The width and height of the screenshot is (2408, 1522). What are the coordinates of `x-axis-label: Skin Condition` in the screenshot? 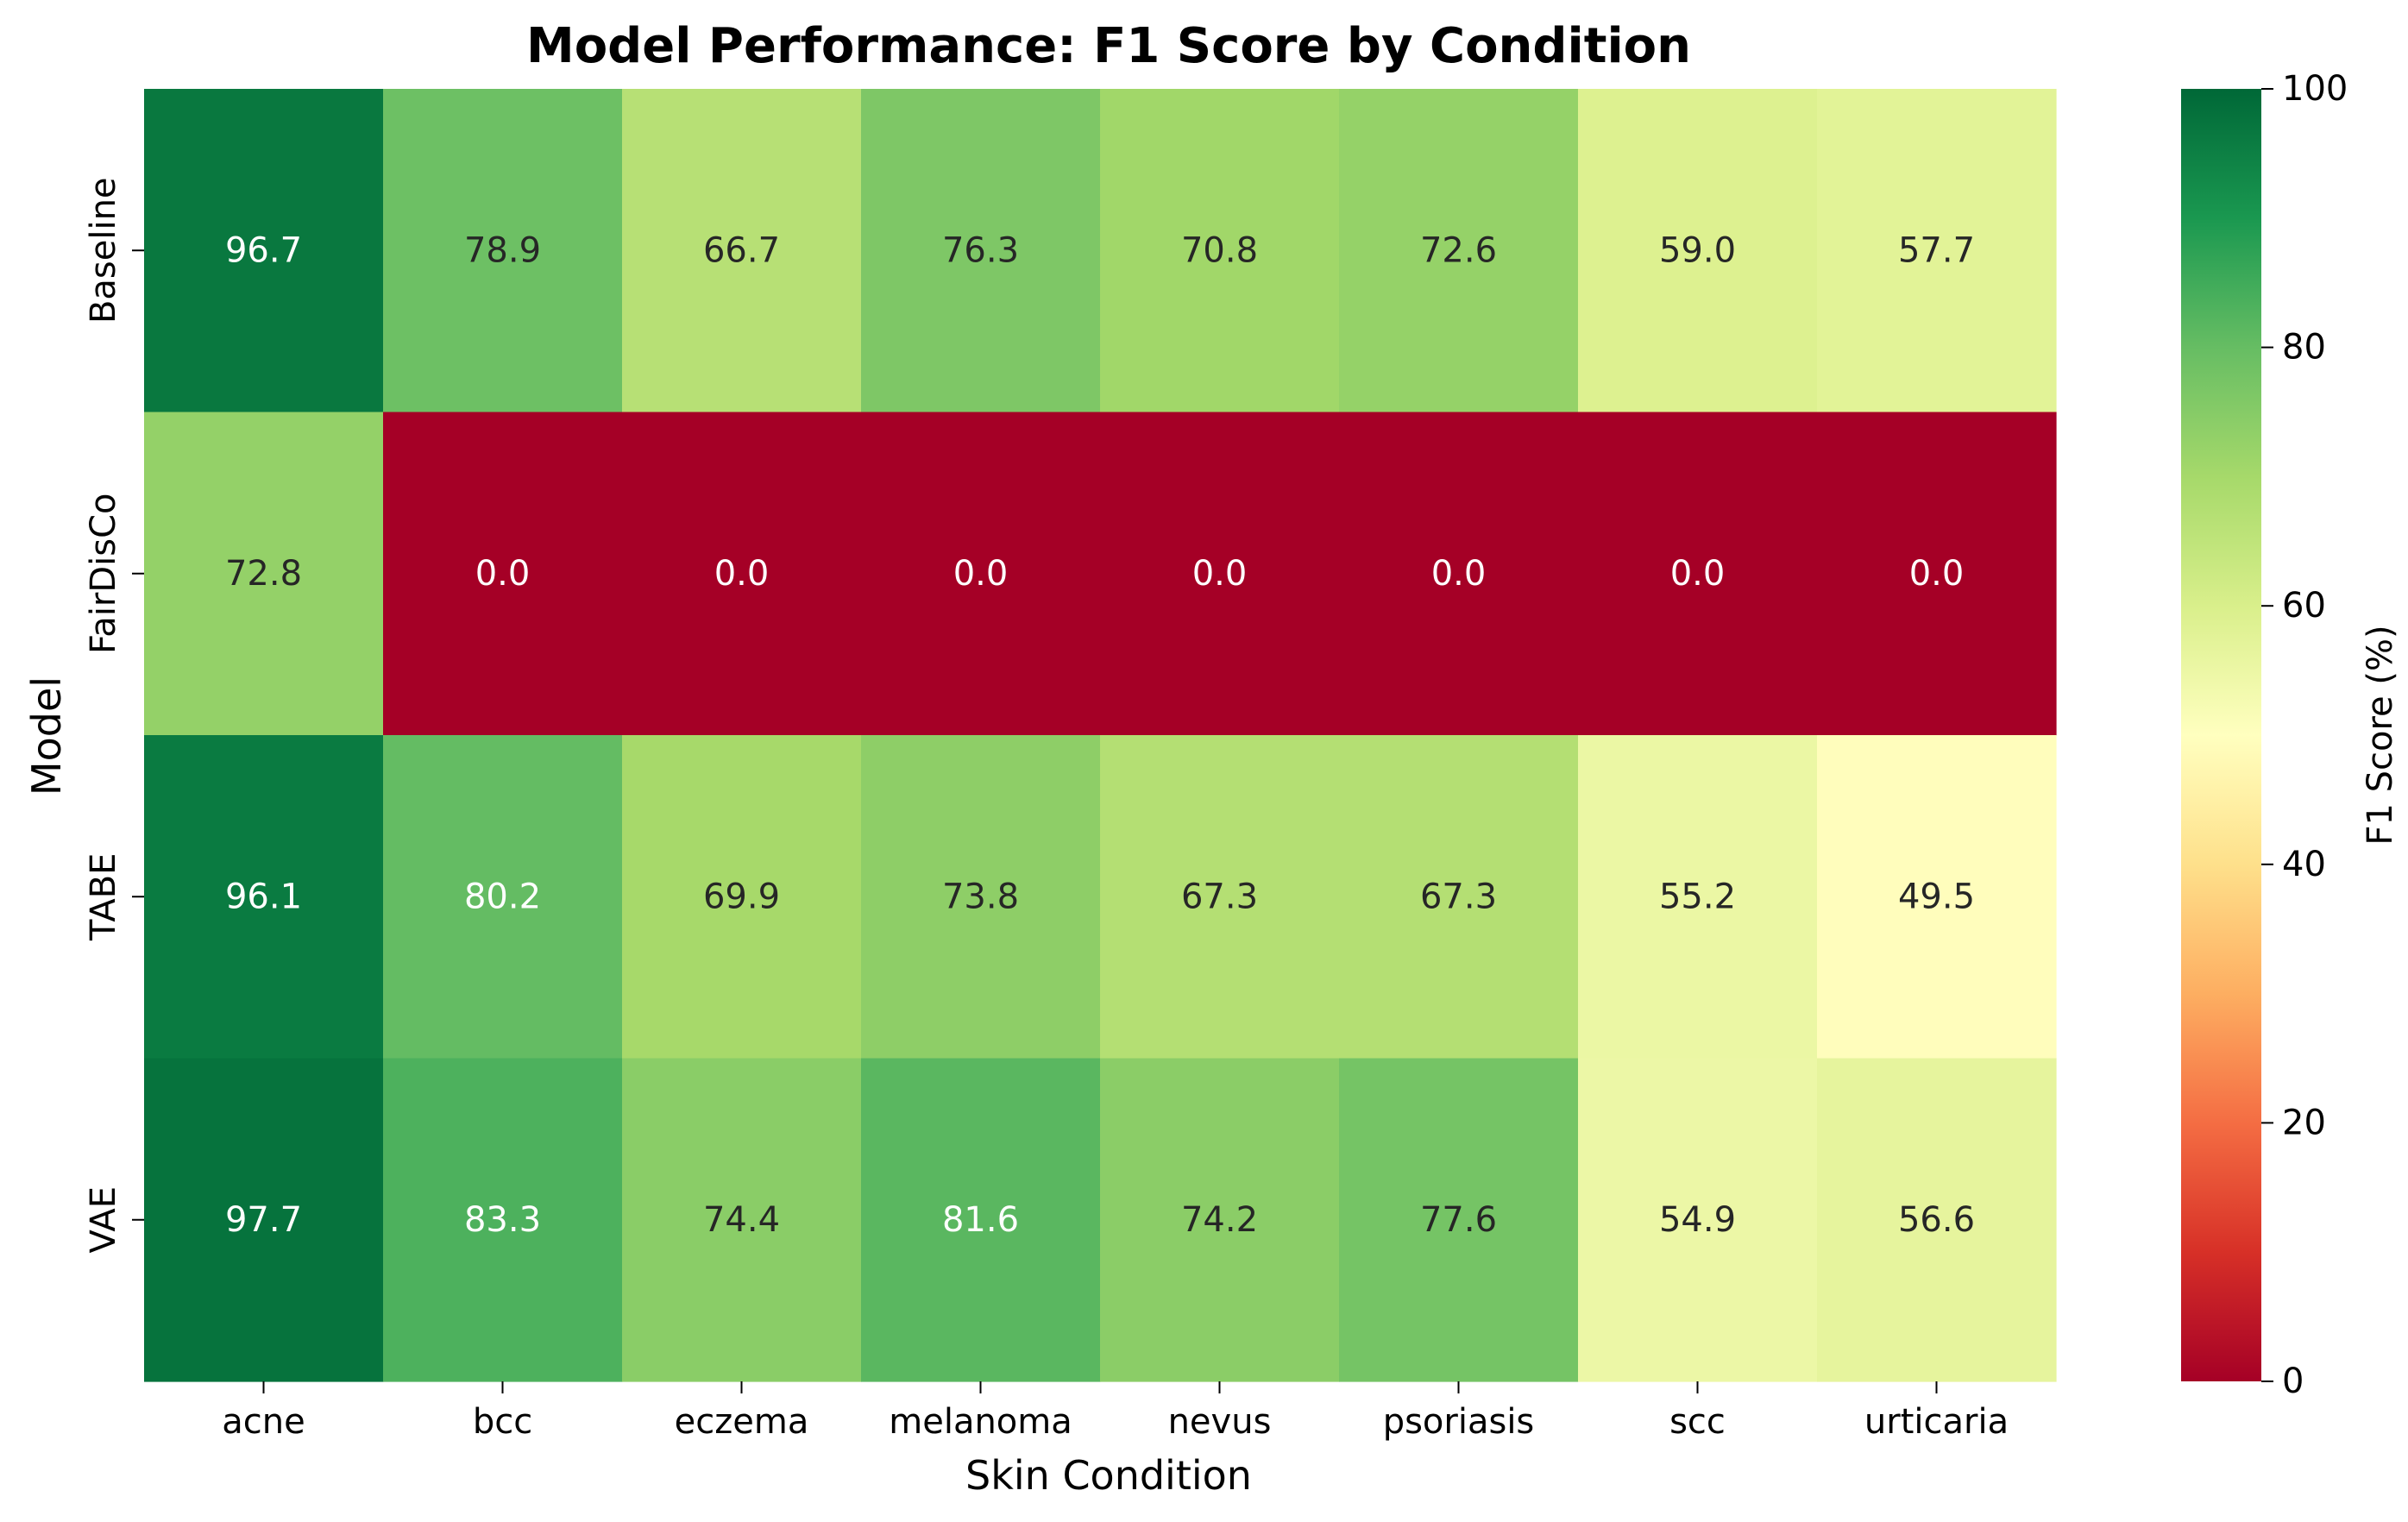 It's located at (1108, 1475).